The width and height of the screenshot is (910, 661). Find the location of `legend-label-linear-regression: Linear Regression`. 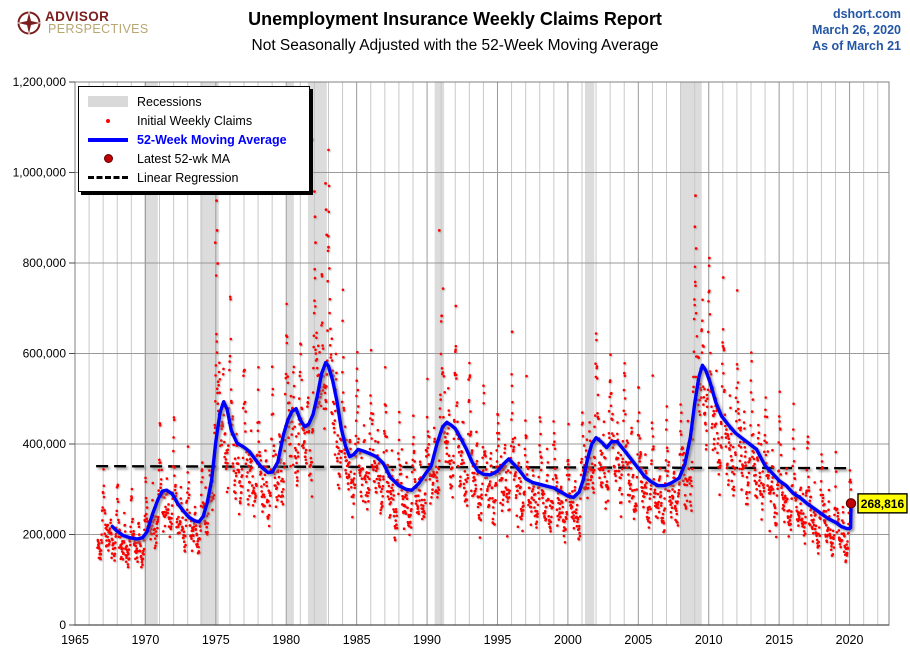

legend-label-linear-regression: Linear Regression is located at coordinates (188, 177).